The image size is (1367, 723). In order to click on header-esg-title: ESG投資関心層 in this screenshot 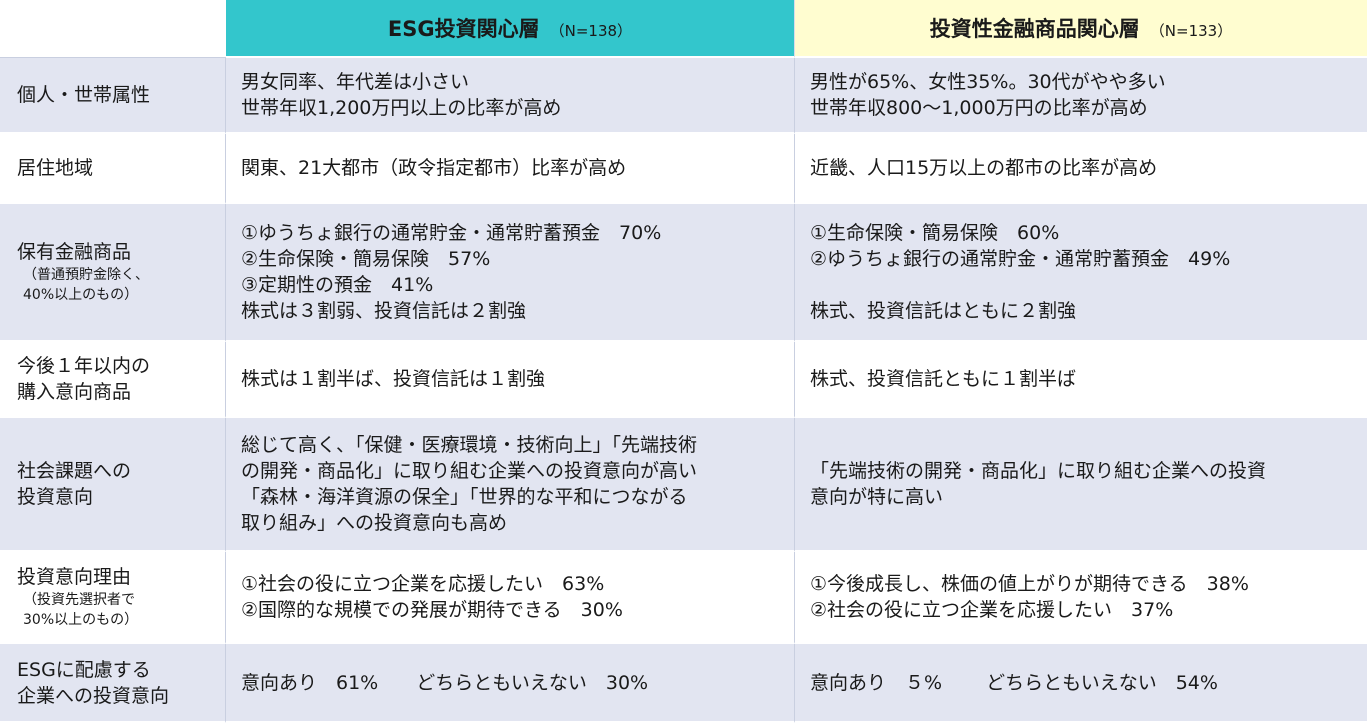, I will do `click(463, 29)`.